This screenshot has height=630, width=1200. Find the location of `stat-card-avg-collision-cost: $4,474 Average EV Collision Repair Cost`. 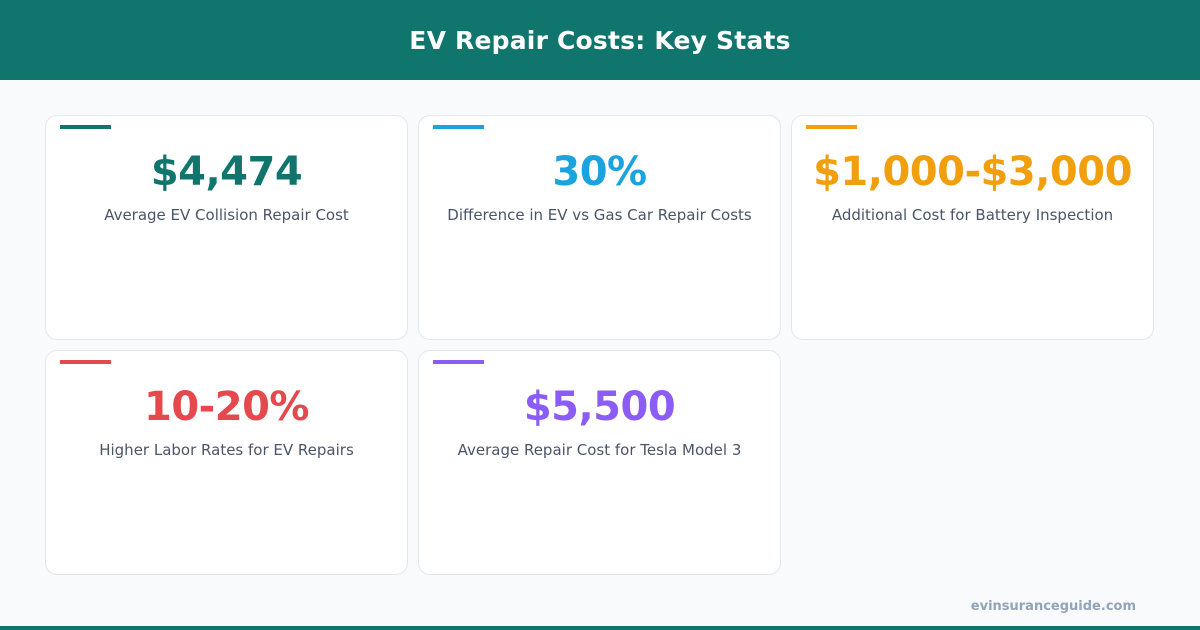

stat-card-avg-collision-cost: $4,474 Average EV Collision Repair Cost is located at coordinates (226, 227).